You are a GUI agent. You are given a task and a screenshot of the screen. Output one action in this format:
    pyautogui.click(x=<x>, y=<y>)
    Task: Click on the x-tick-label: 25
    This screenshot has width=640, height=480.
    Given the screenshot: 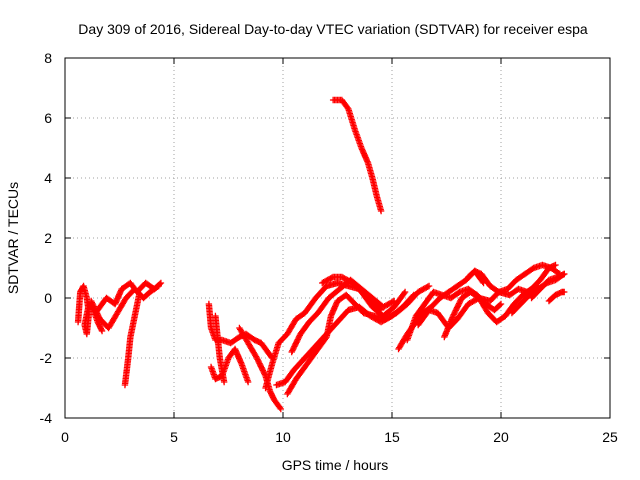 What is the action you would take?
    pyautogui.click(x=610, y=437)
    